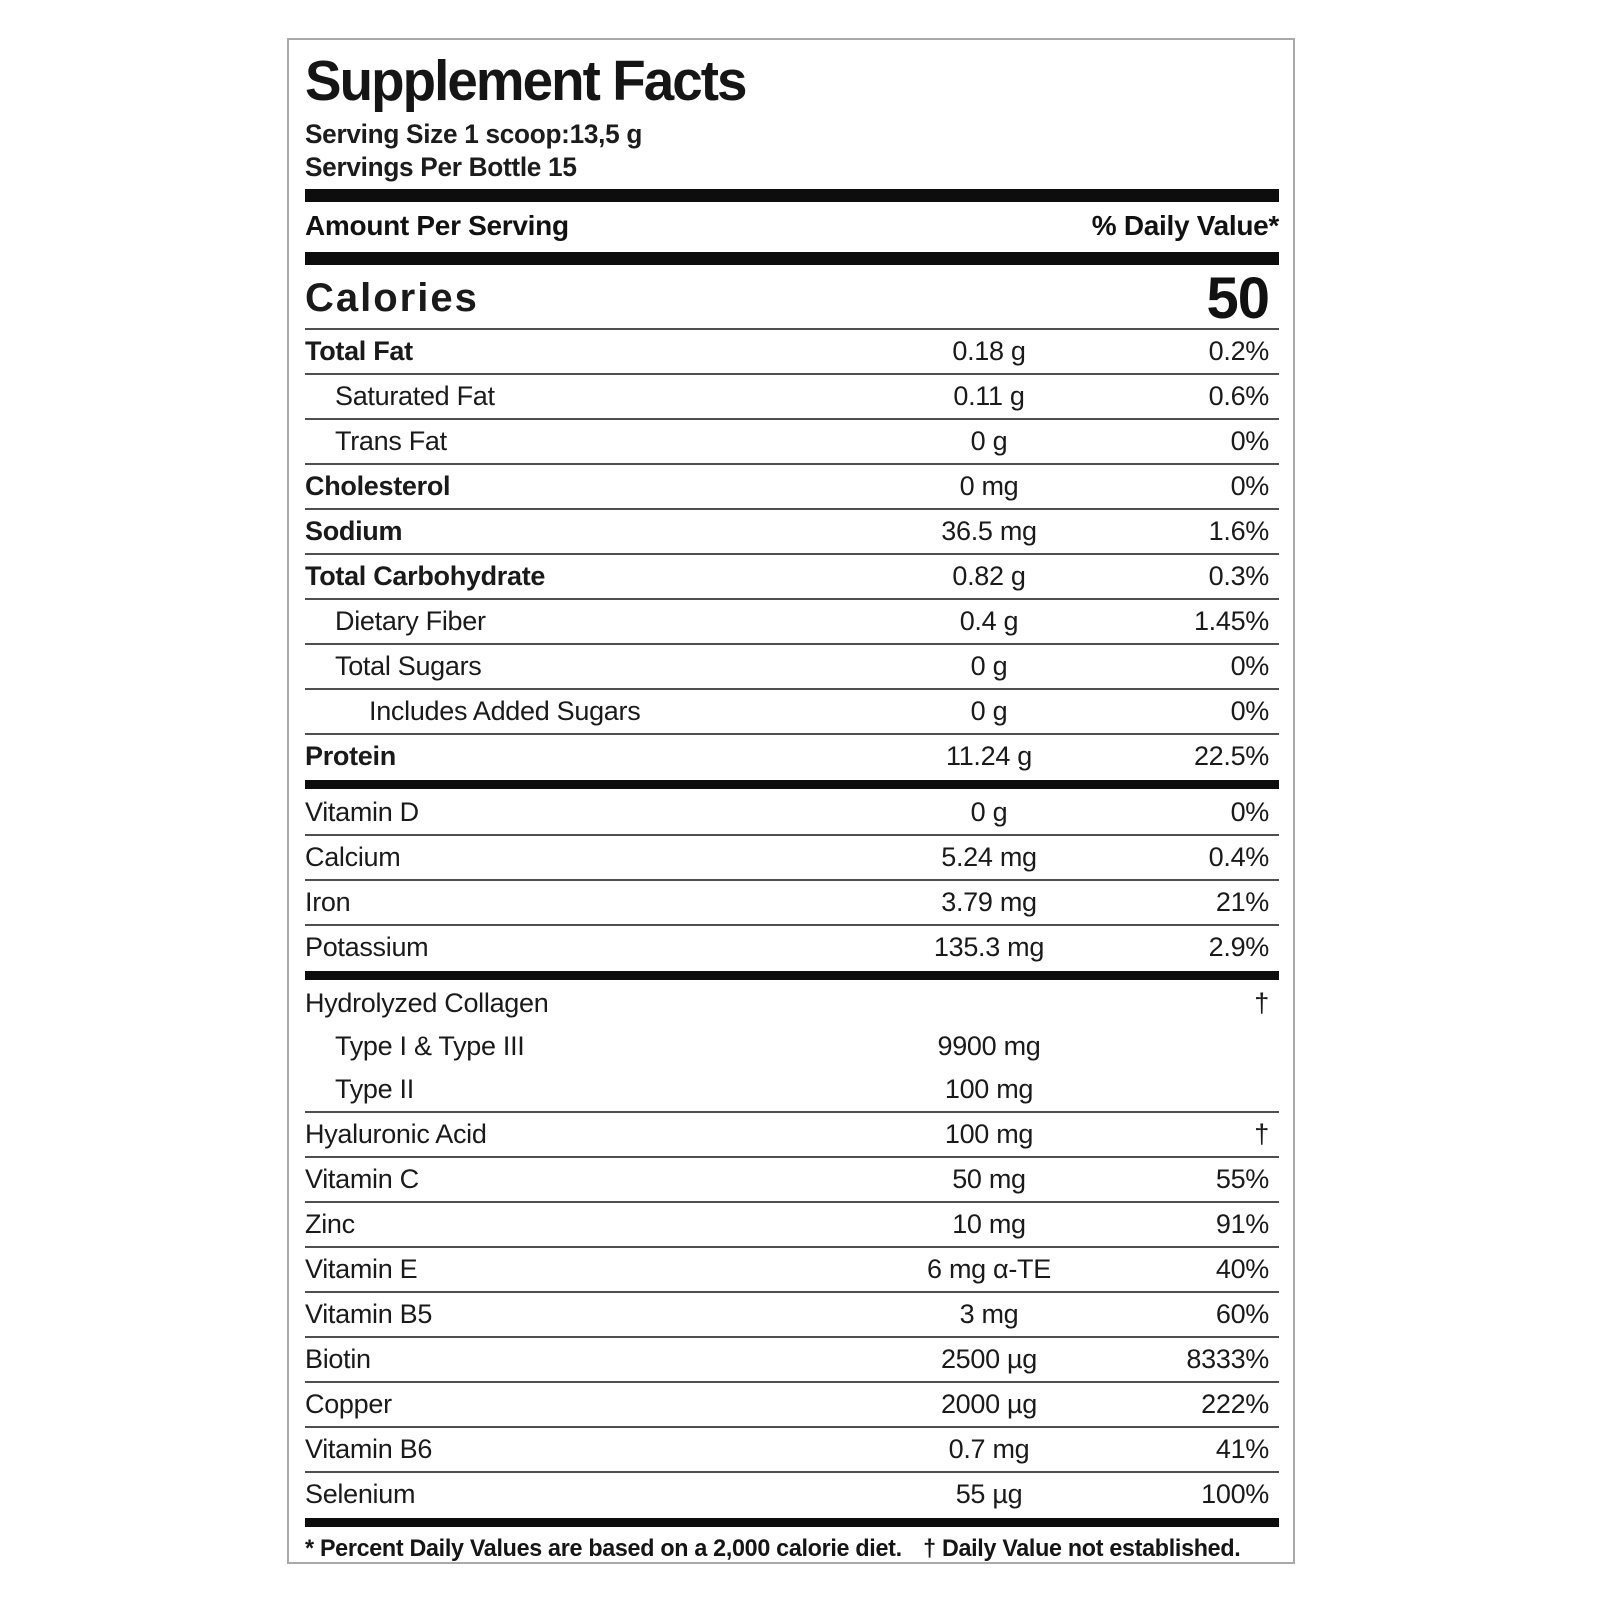 The width and height of the screenshot is (1600, 1600). What do you see at coordinates (989, 902) in the screenshot?
I see `nutrient-amount: 3.79 mg` at bounding box center [989, 902].